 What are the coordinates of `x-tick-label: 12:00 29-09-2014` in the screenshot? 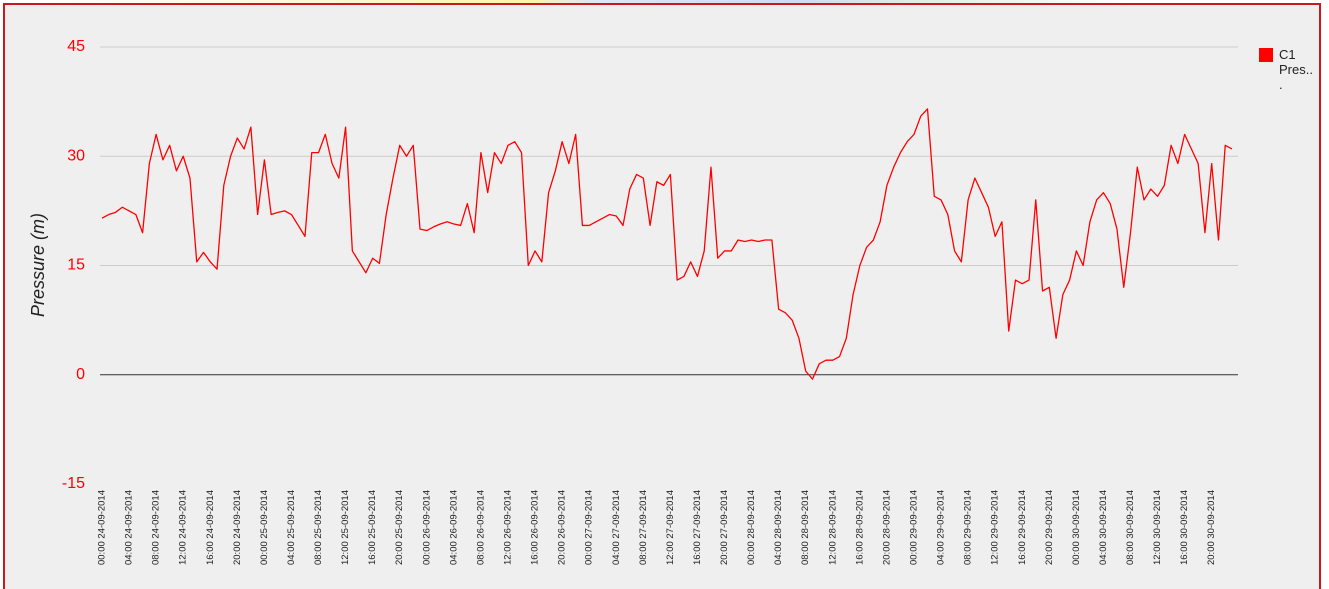 It's located at (995, 527).